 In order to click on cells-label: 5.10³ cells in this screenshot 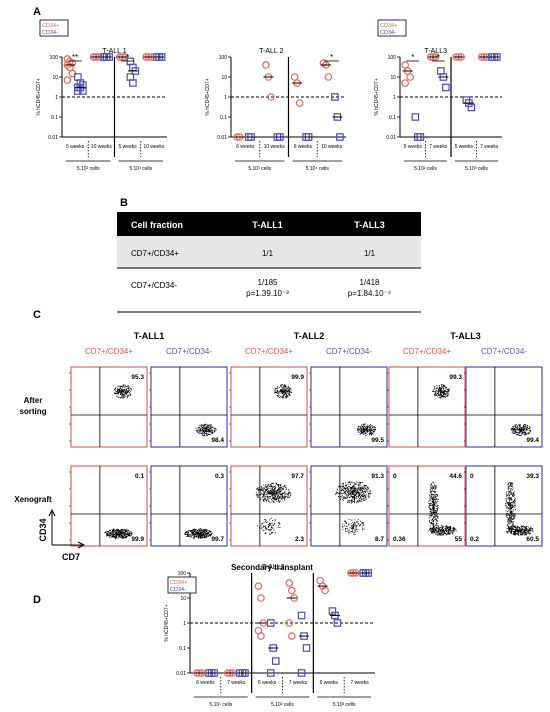, I will do `click(259, 169)`.